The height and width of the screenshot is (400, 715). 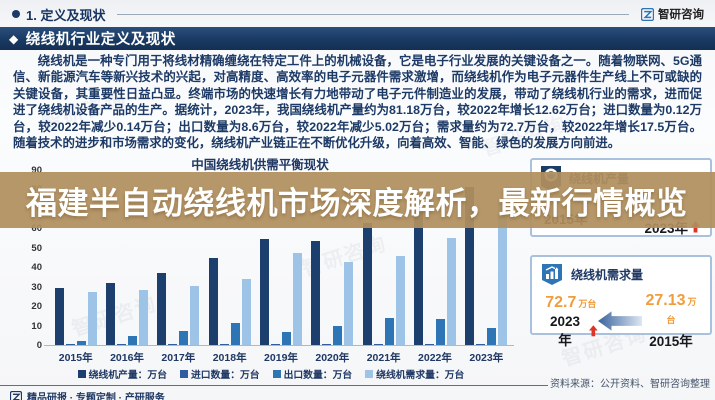 What do you see at coordinates (274, 385) in the screenshot?
I see `footer-divider` at bounding box center [274, 385].